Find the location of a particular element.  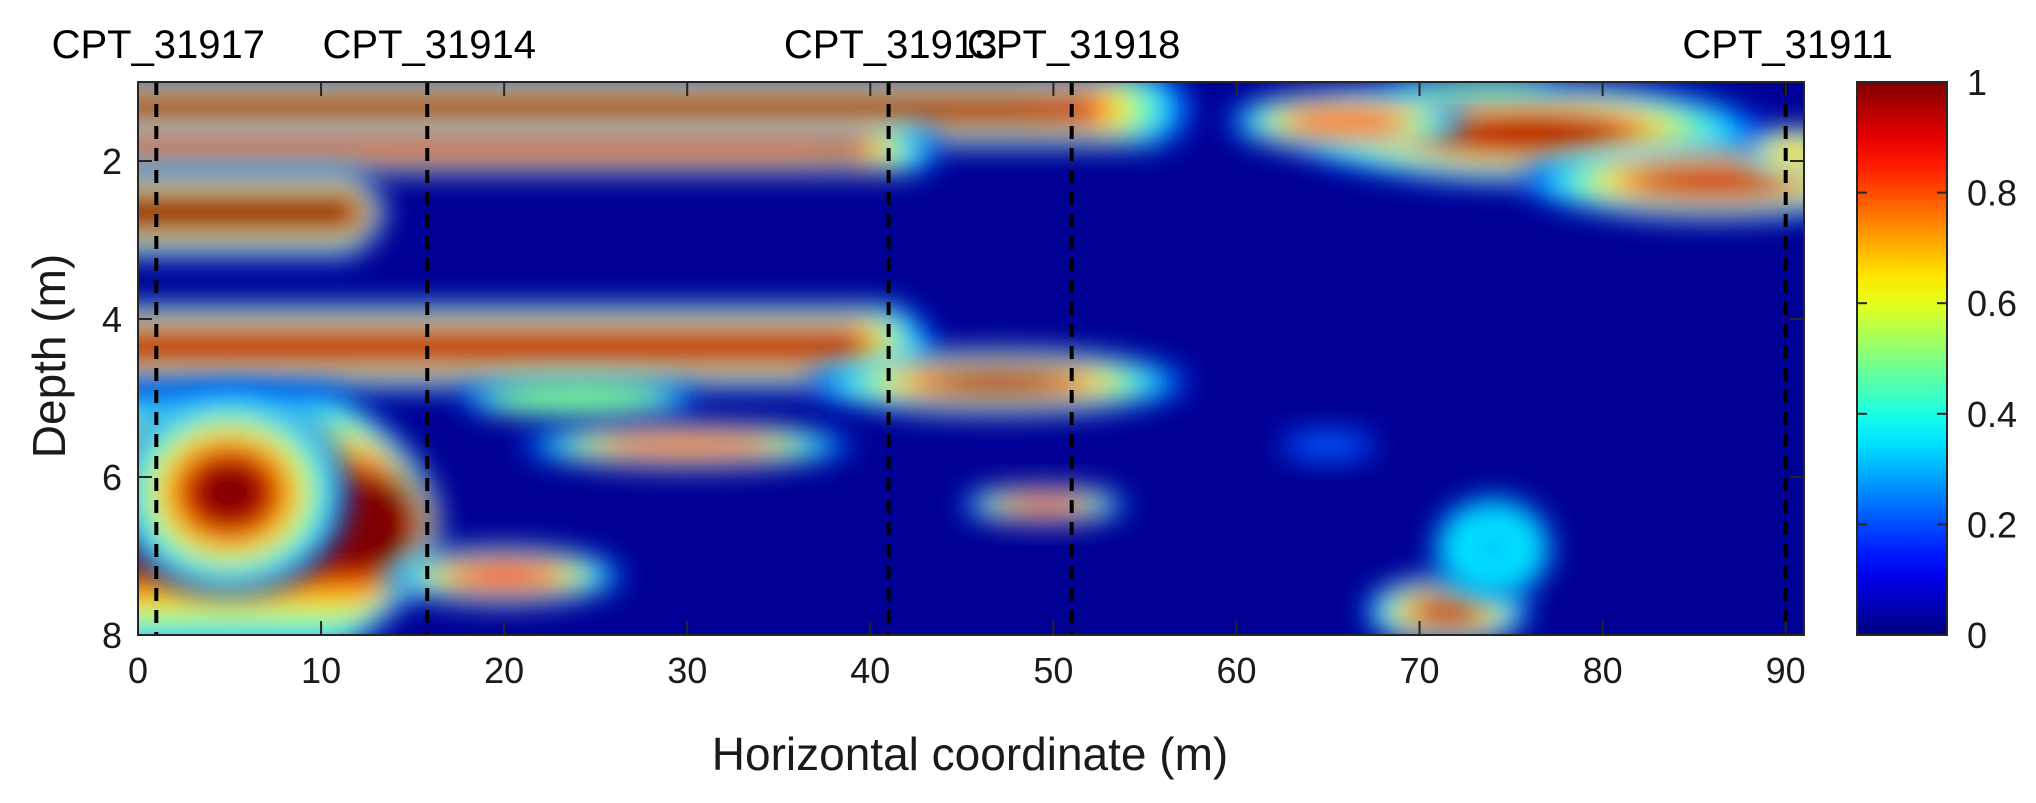

x-tick-label: 80 is located at coordinates (1603, 670).